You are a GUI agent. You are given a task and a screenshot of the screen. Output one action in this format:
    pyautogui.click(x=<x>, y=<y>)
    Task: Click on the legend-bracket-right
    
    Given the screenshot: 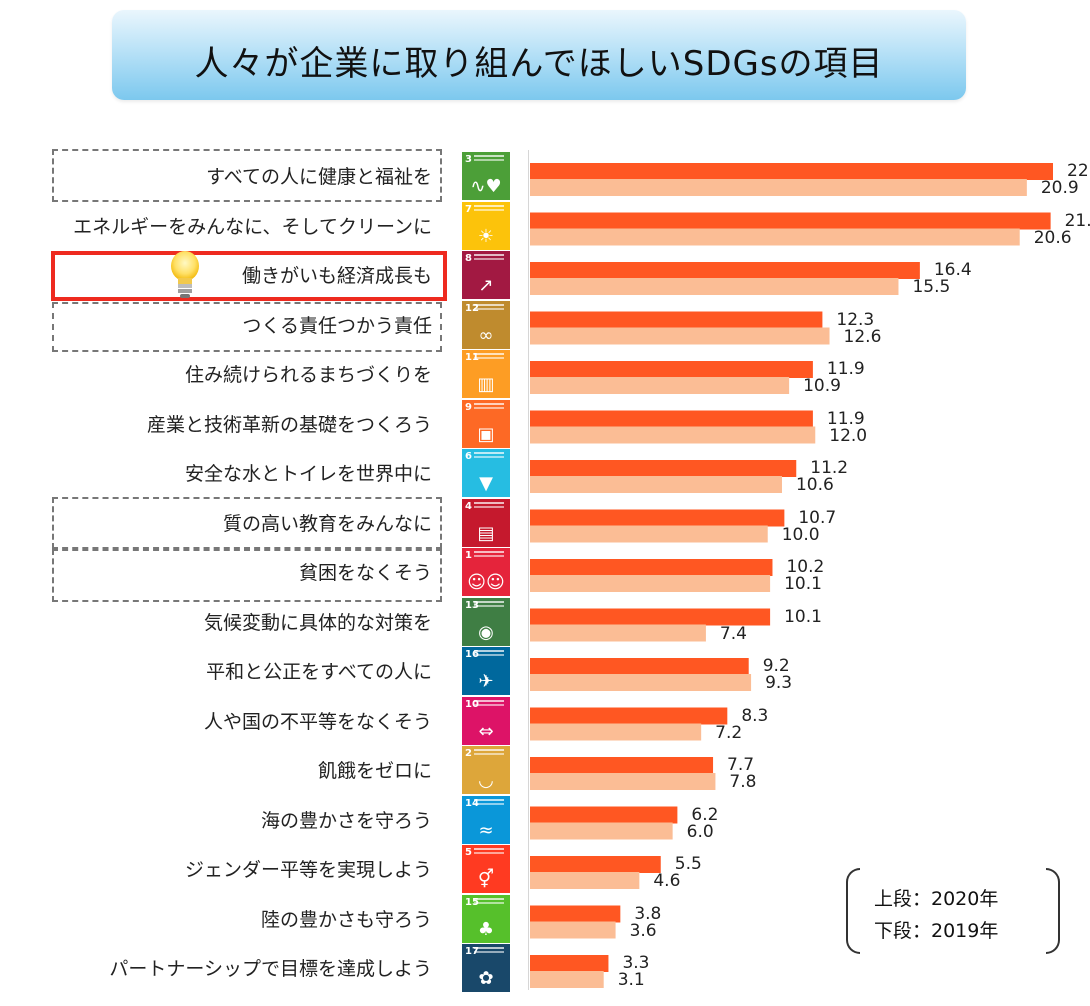 What is the action you would take?
    pyautogui.click(x=1053, y=911)
    